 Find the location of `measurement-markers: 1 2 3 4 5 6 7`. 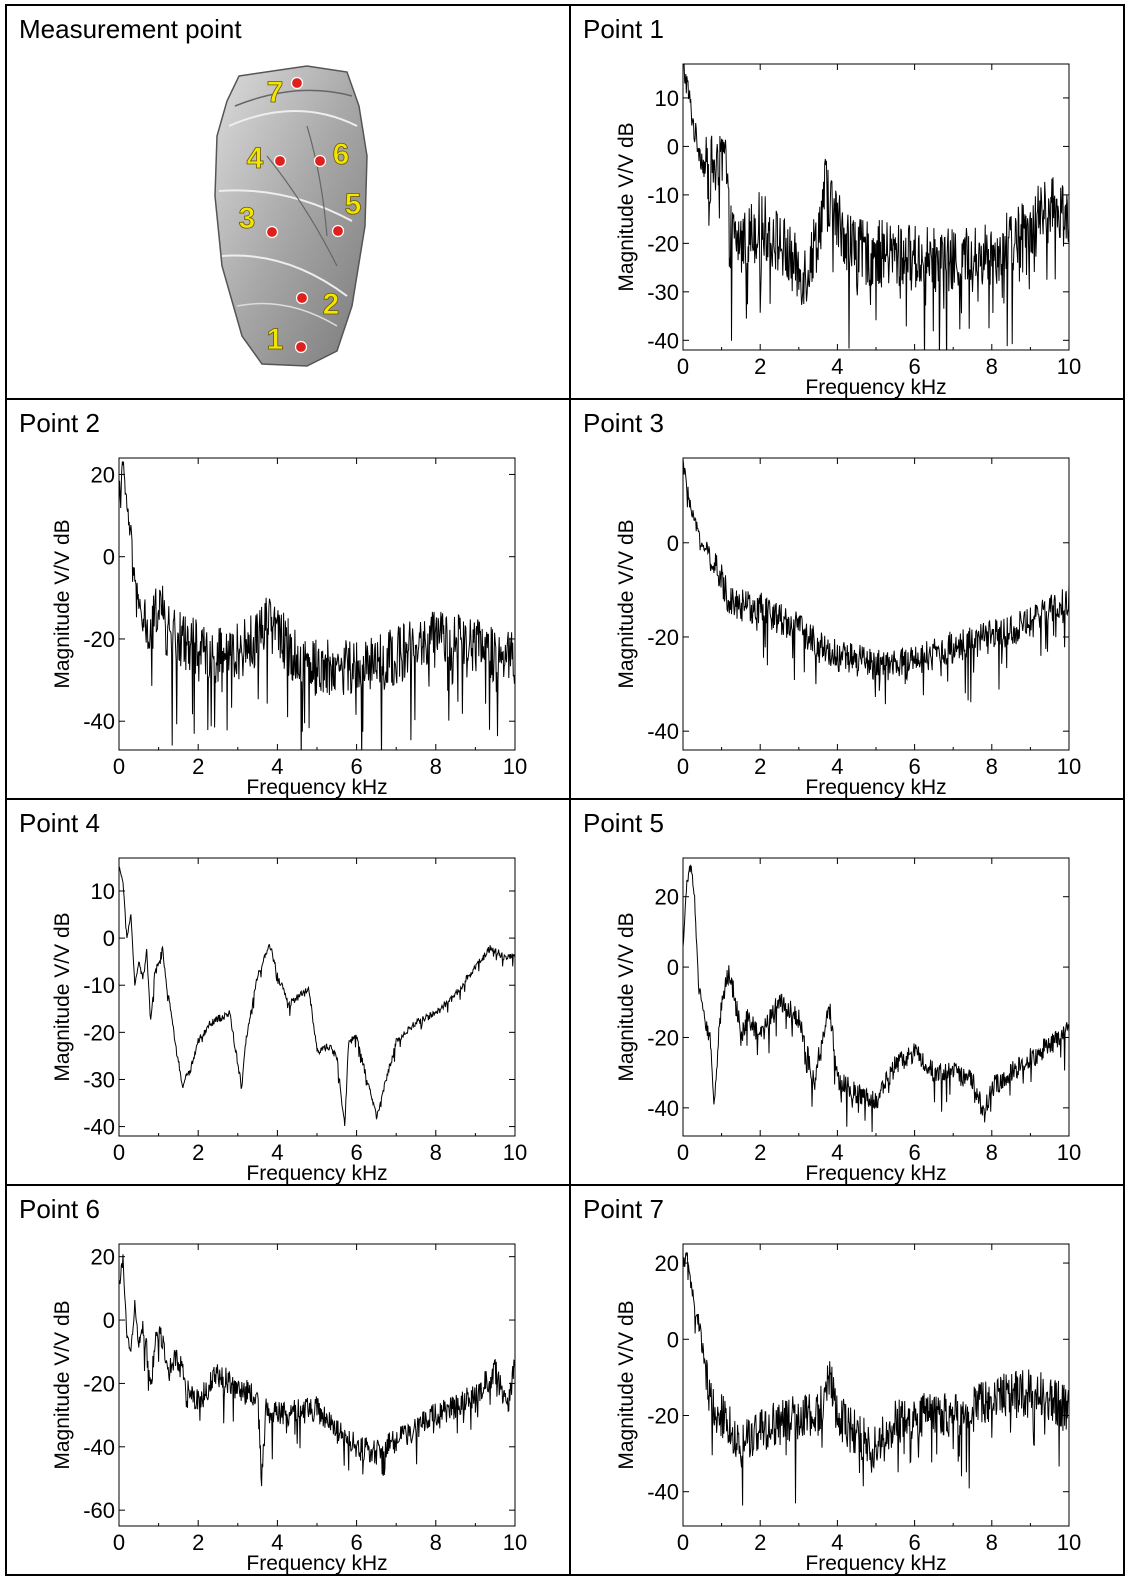

measurement-markers: 1 2 3 4 5 6 7 is located at coordinates (300, 216).